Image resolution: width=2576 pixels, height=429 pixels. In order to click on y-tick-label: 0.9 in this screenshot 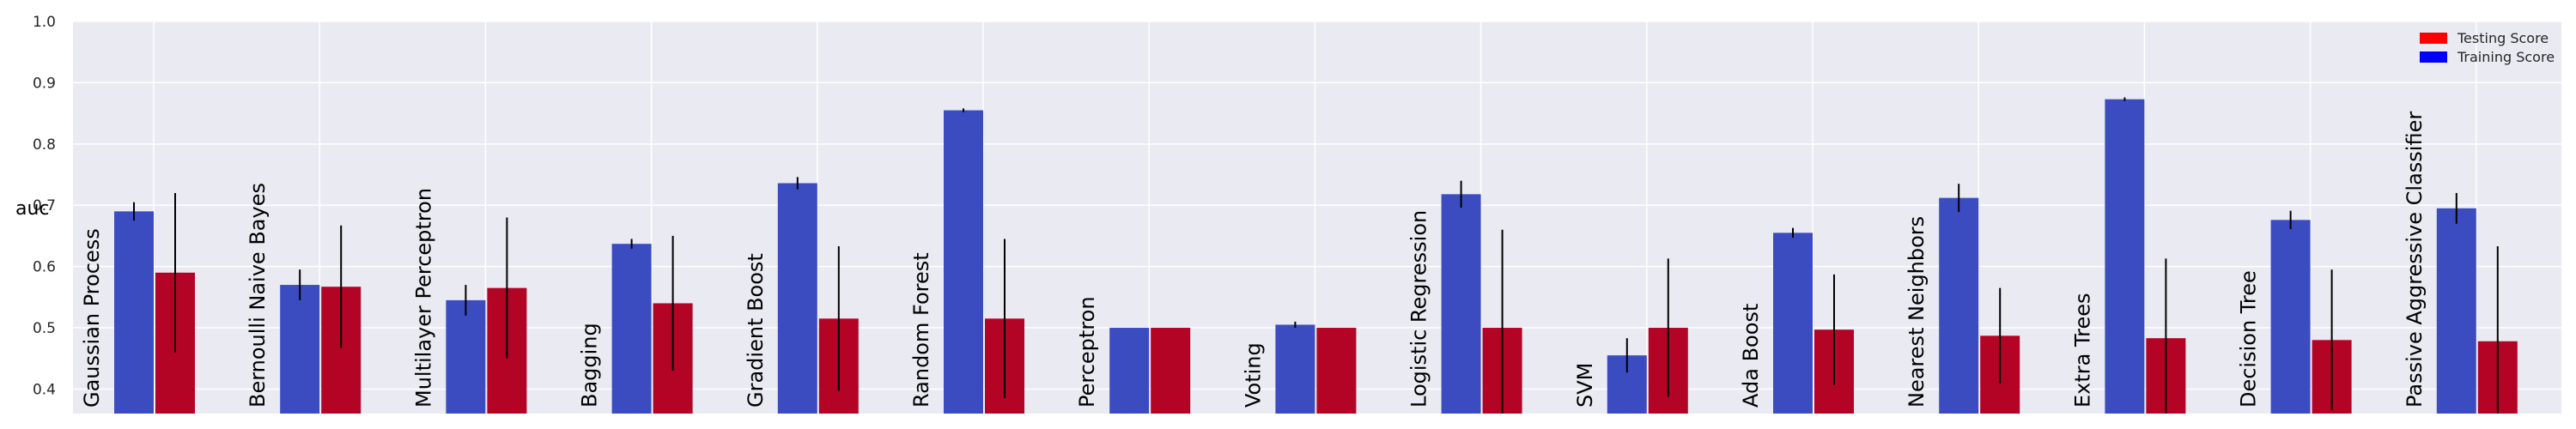, I will do `click(44, 84)`.